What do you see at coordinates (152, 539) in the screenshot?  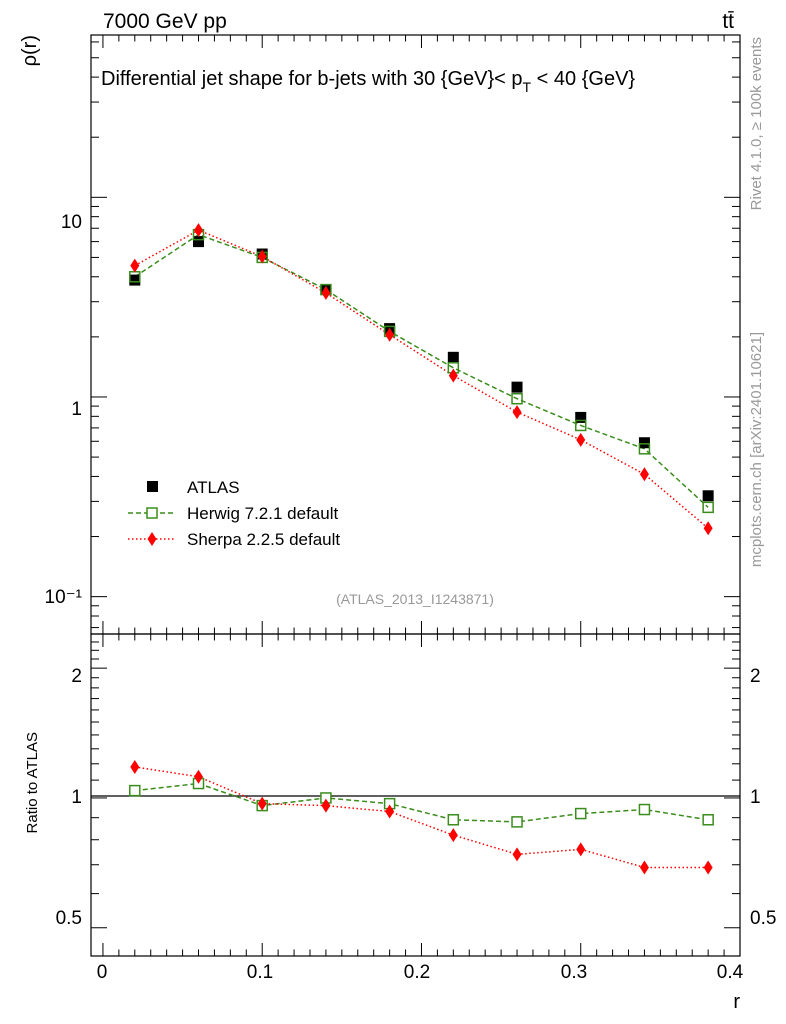 I see `legend-sherpa-marker` at bounding box center [152, 539].